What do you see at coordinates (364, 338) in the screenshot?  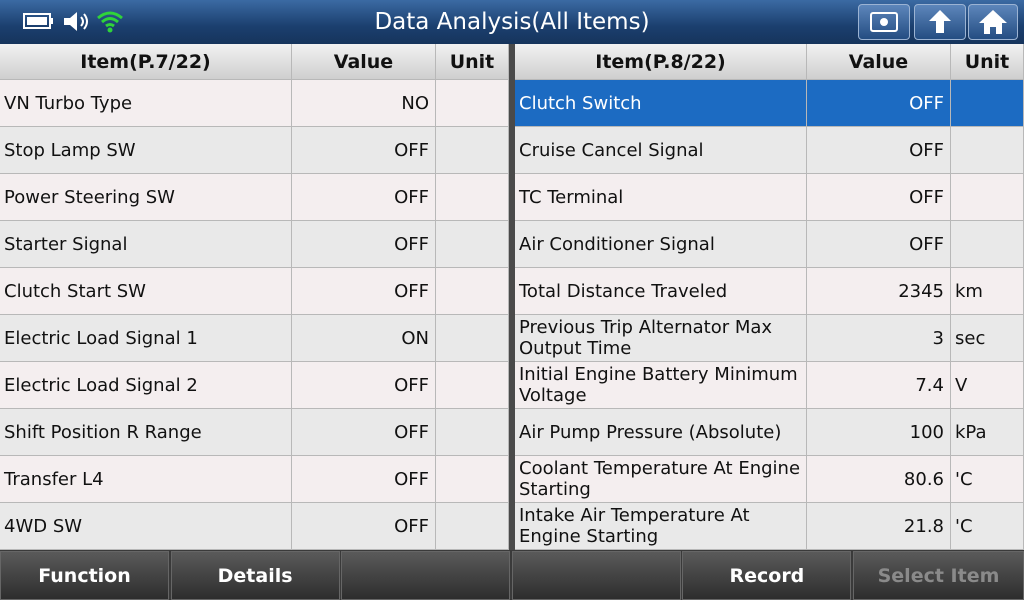 I see `item-value: ON` at bounding box center [364, 338].